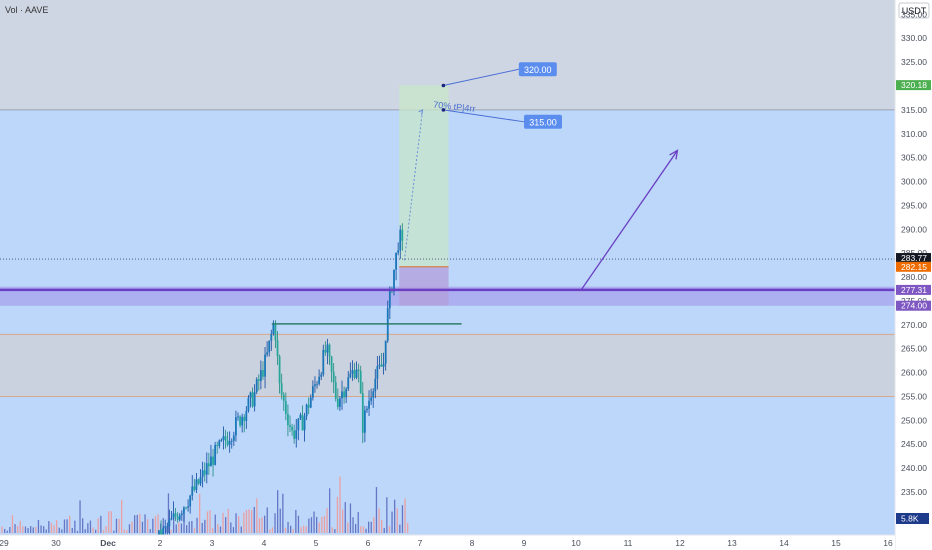  I want to click on y-tick-label: 250.00, so click(914, 420).